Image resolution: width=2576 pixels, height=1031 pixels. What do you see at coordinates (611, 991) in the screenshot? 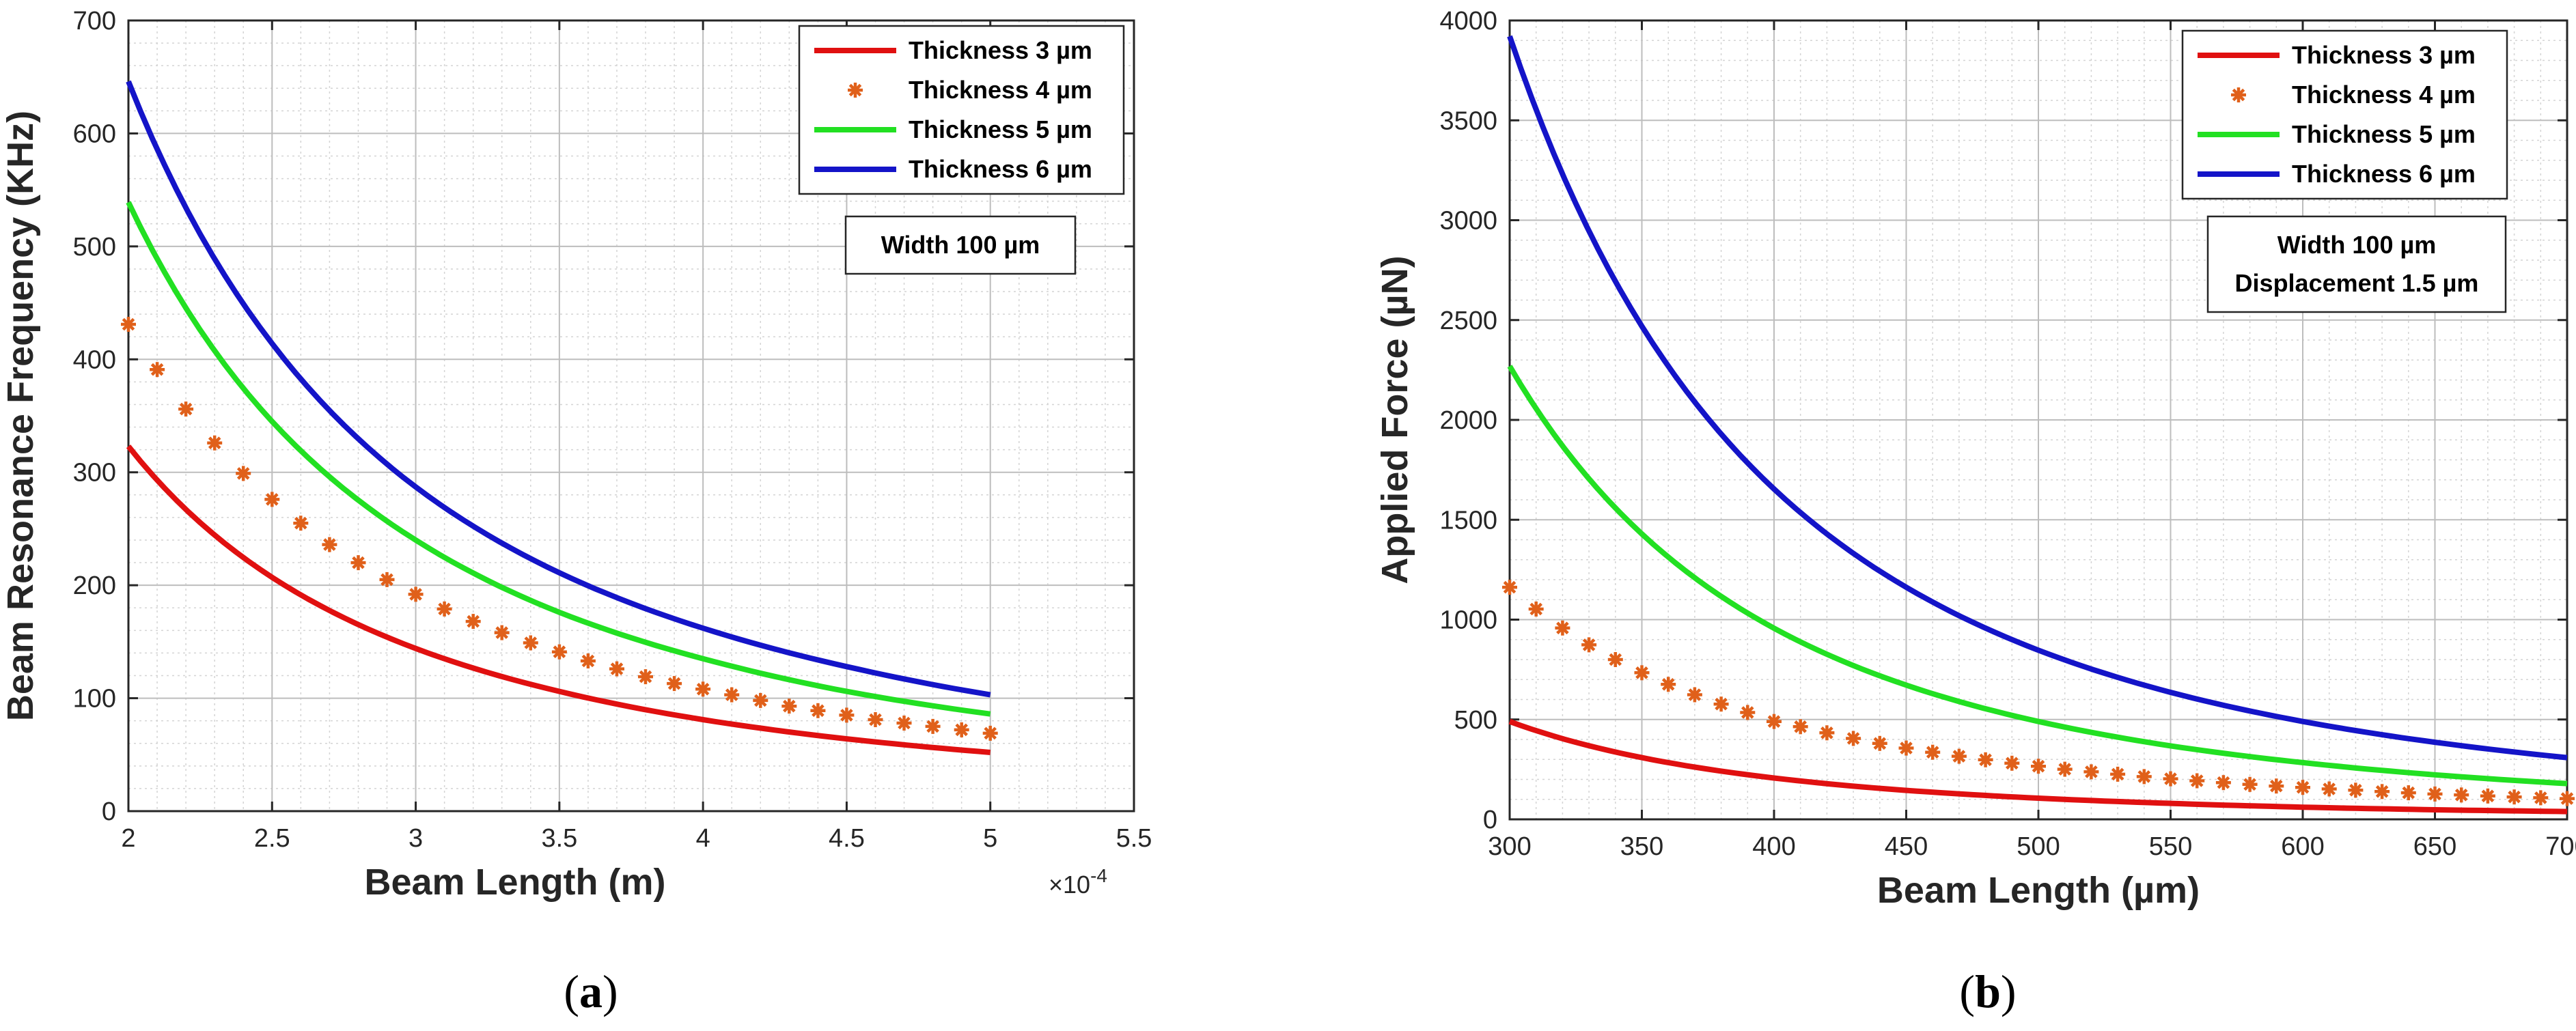
I see `caption-a-close: )` at bounding box center [611, 991].